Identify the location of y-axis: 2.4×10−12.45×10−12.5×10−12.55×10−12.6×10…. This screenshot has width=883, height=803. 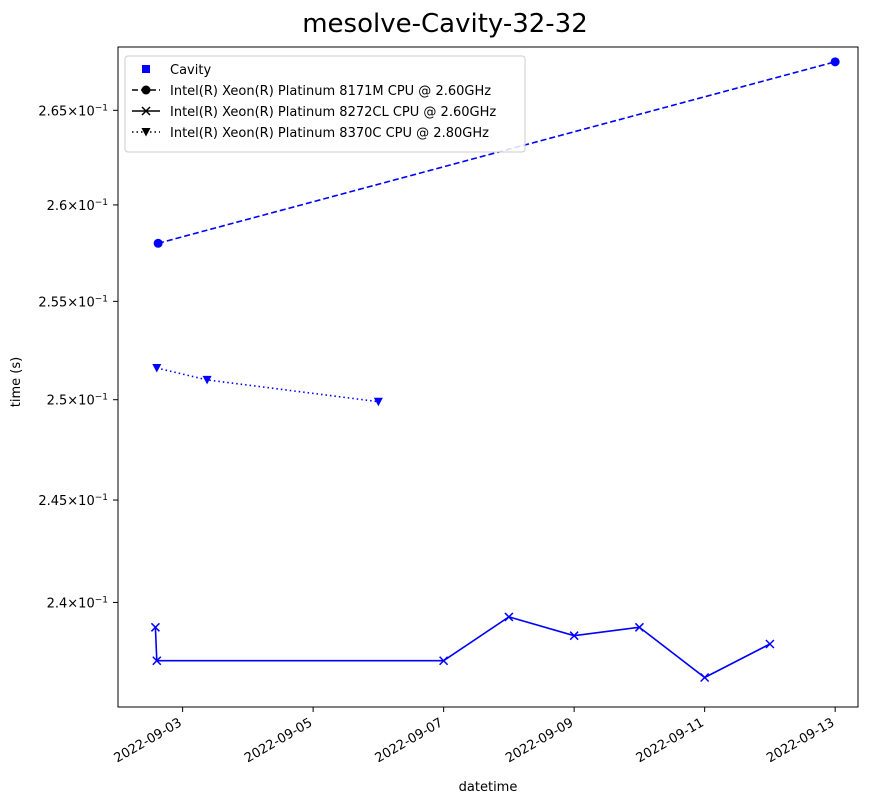
(78, 357).